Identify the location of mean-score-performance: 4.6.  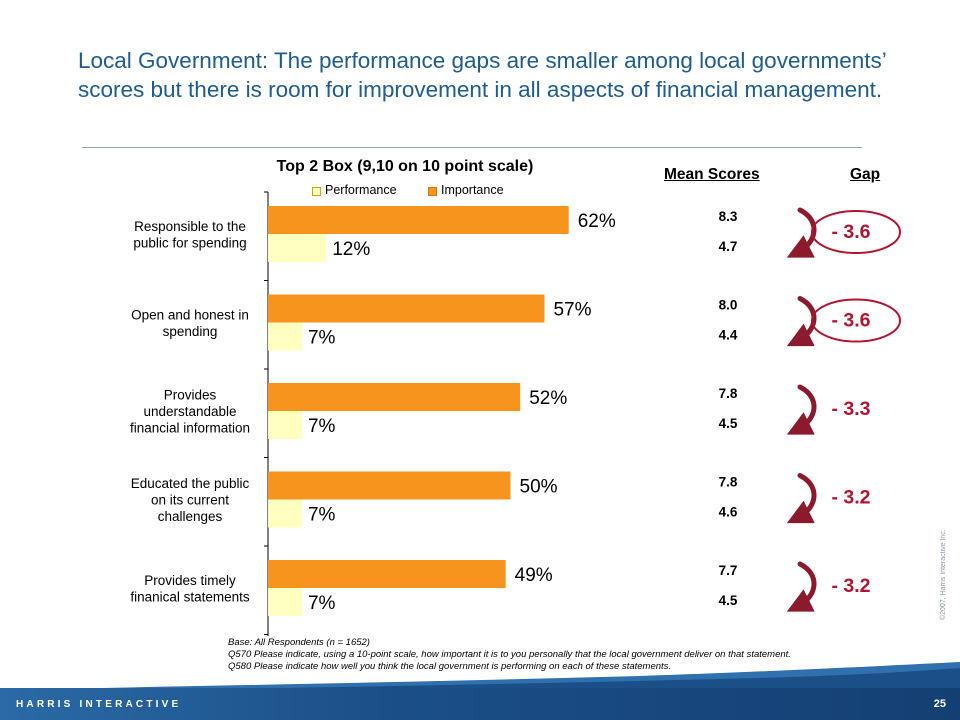
(728, 512).